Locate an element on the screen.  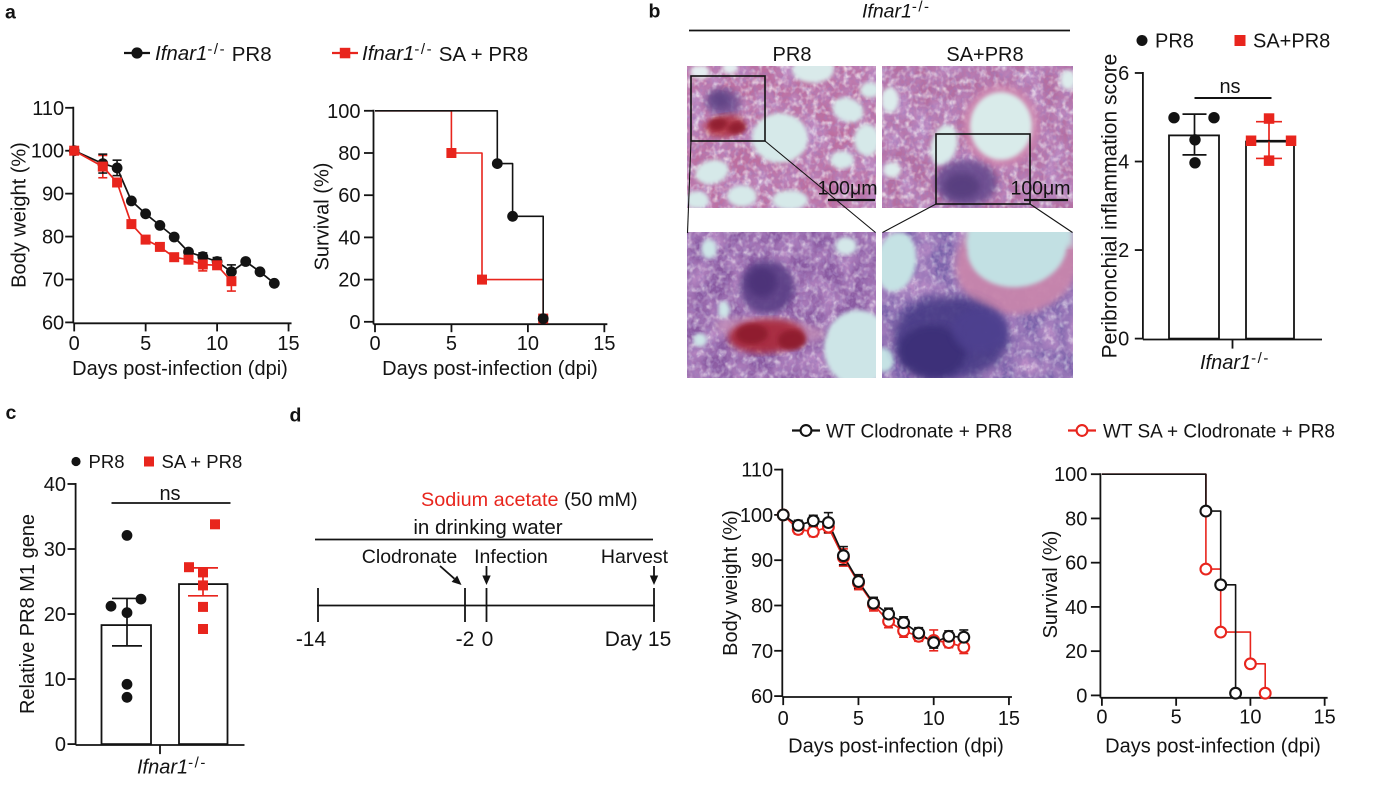
svg-text: d is located at coordinates (296, 416).